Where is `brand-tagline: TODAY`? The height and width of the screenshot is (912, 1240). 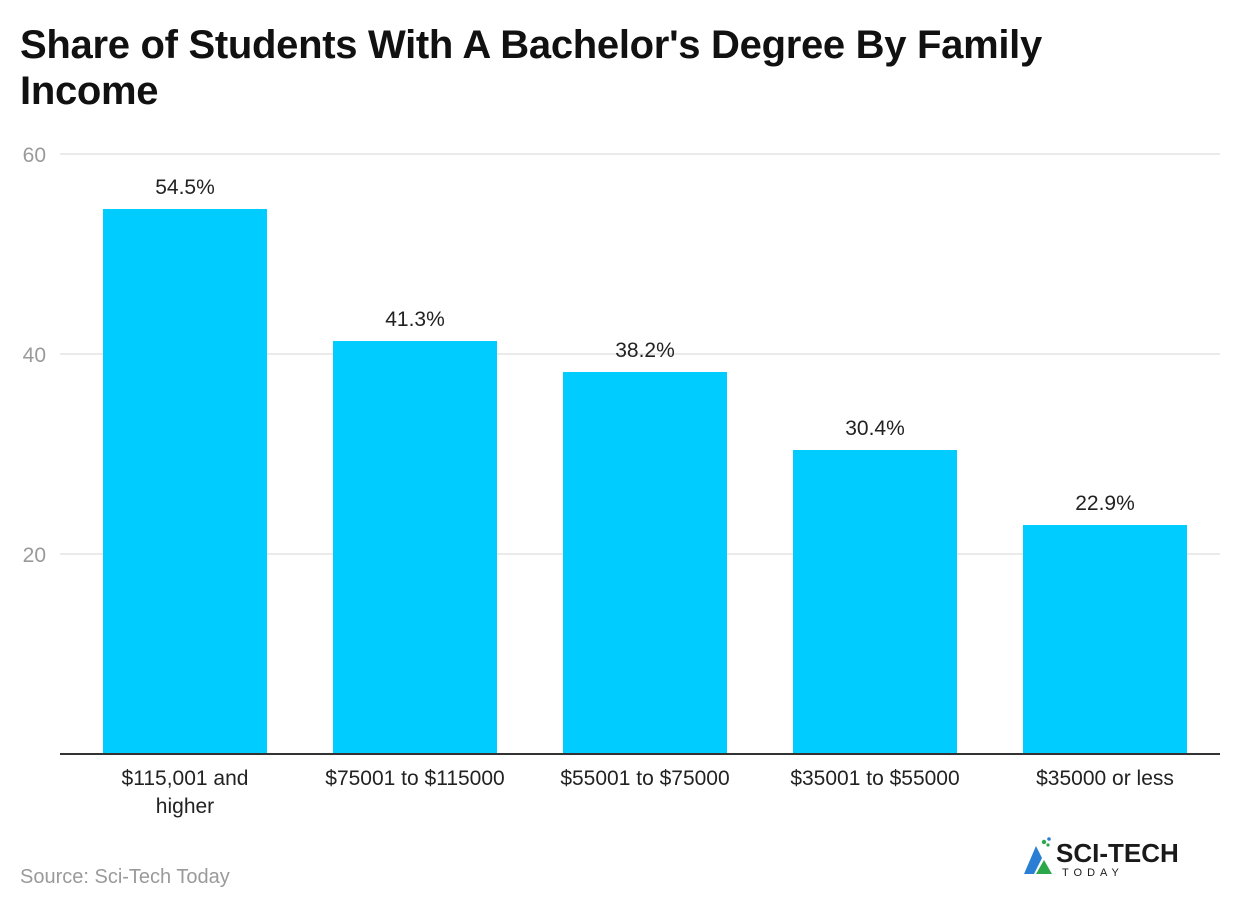
brand-tagline: TODAY is located at coordinates (1093, 873).